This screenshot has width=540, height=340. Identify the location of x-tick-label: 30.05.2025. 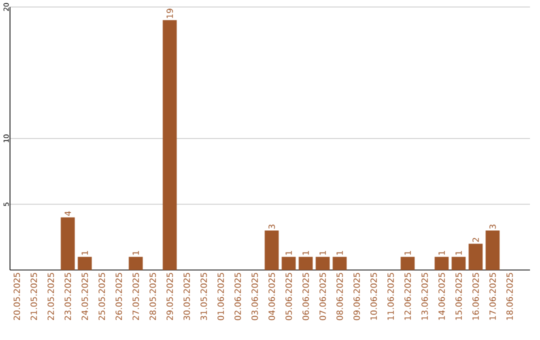
(187, 296).